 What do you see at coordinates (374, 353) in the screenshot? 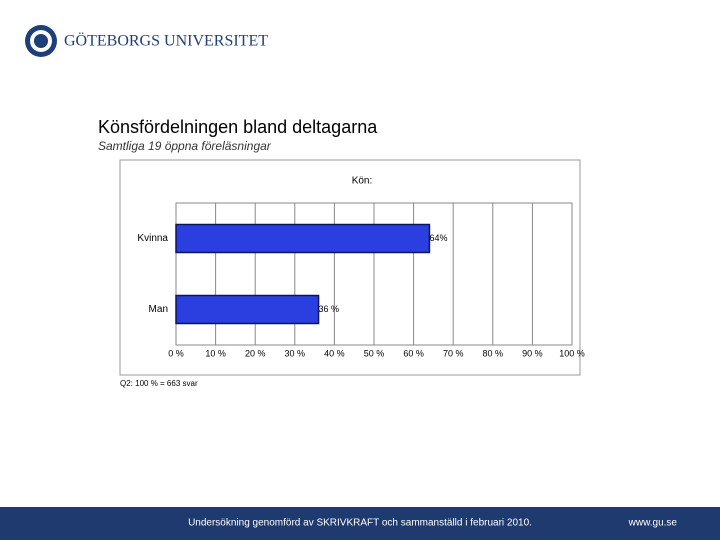
I see `x-tick-label: 50 %` at bounding box center [374, 353].